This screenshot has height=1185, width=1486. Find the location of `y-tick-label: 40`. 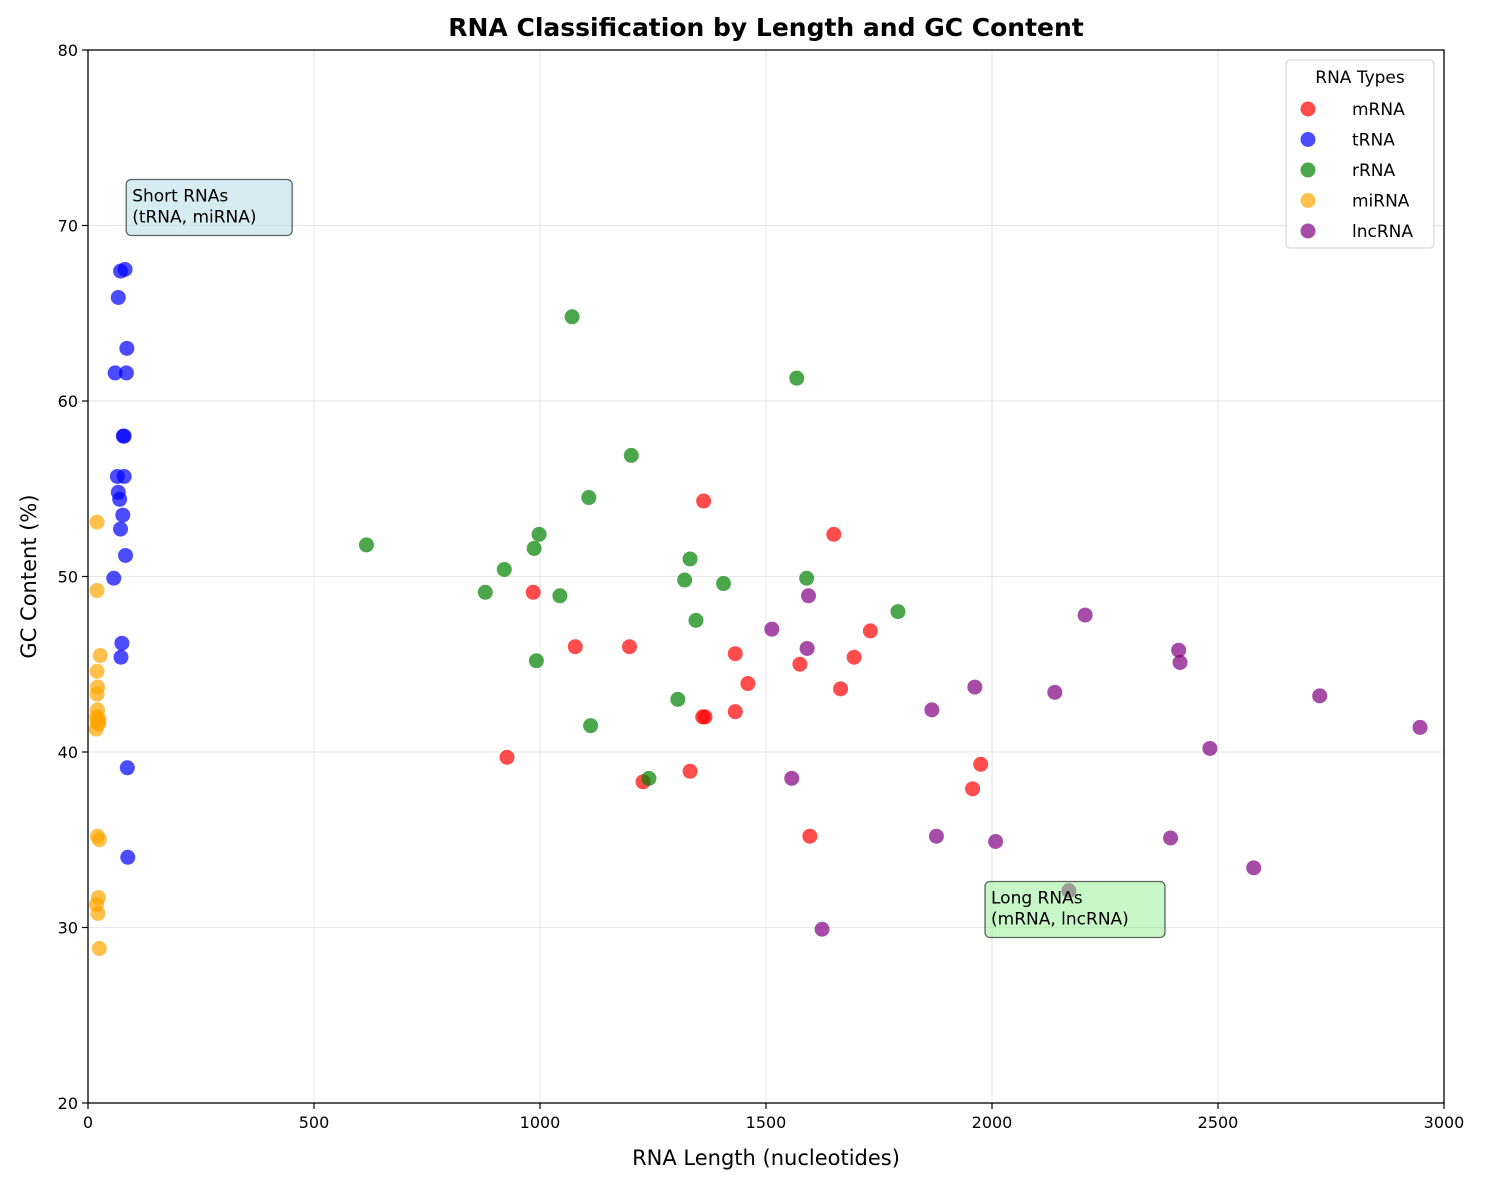

y-tick-label: 40 is located at coordinates (68, 752).